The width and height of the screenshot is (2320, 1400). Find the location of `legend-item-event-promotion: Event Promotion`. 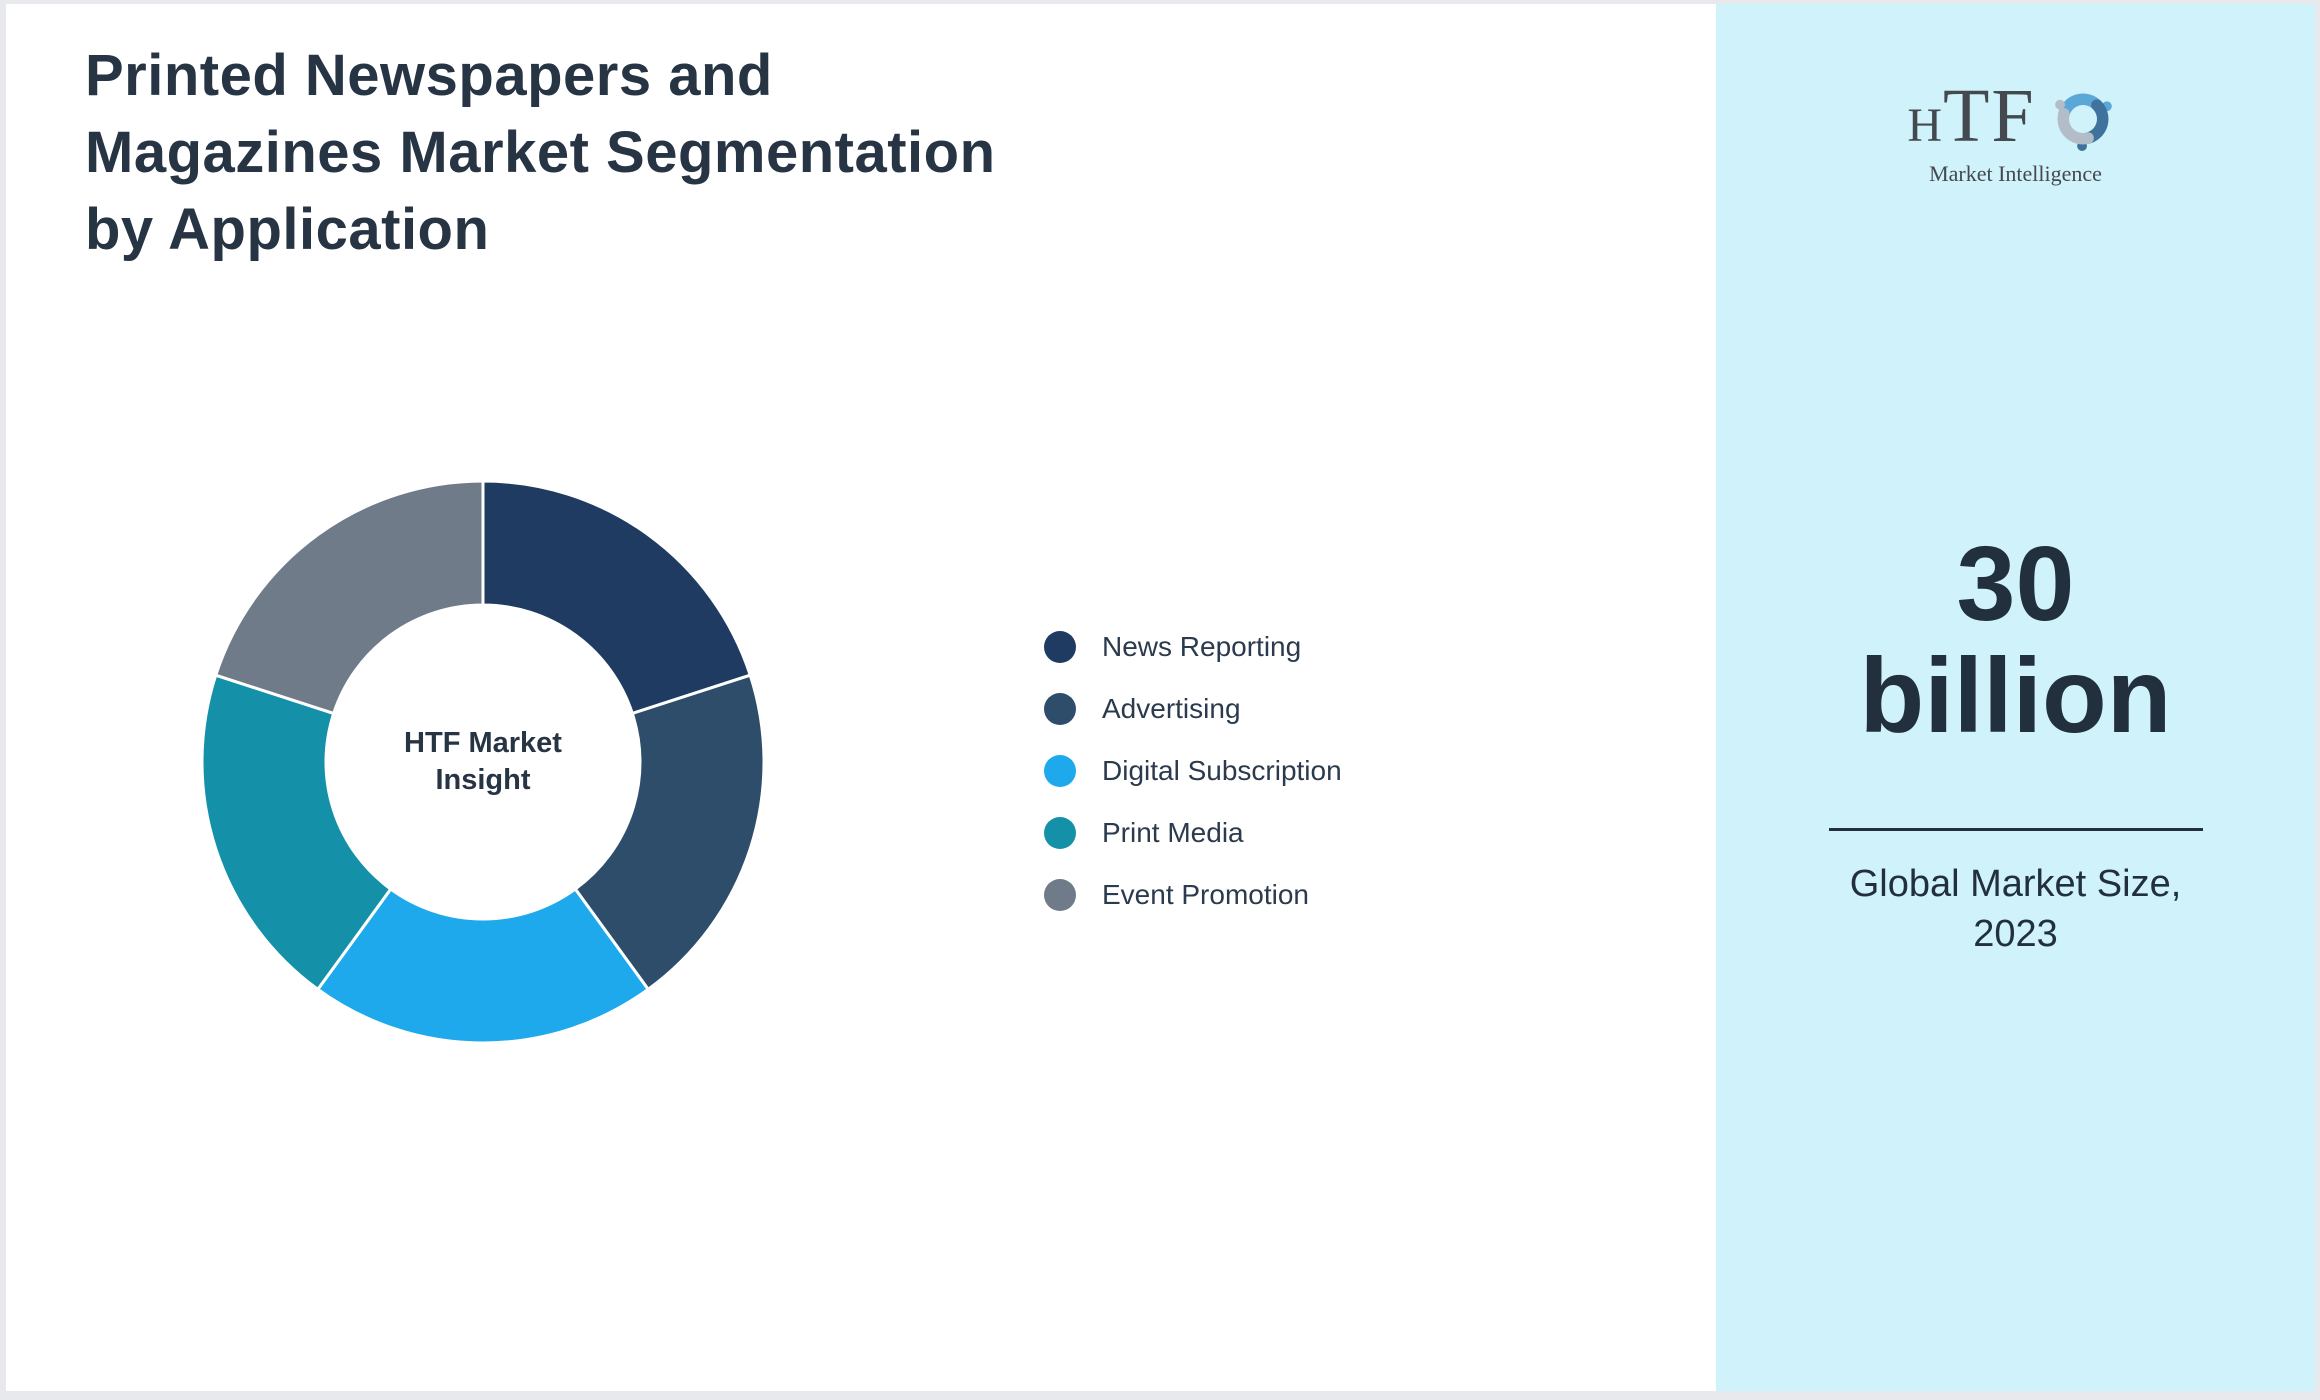

legend-item-event-promotion: Event Promotion is located at coordinates (1193, 895).